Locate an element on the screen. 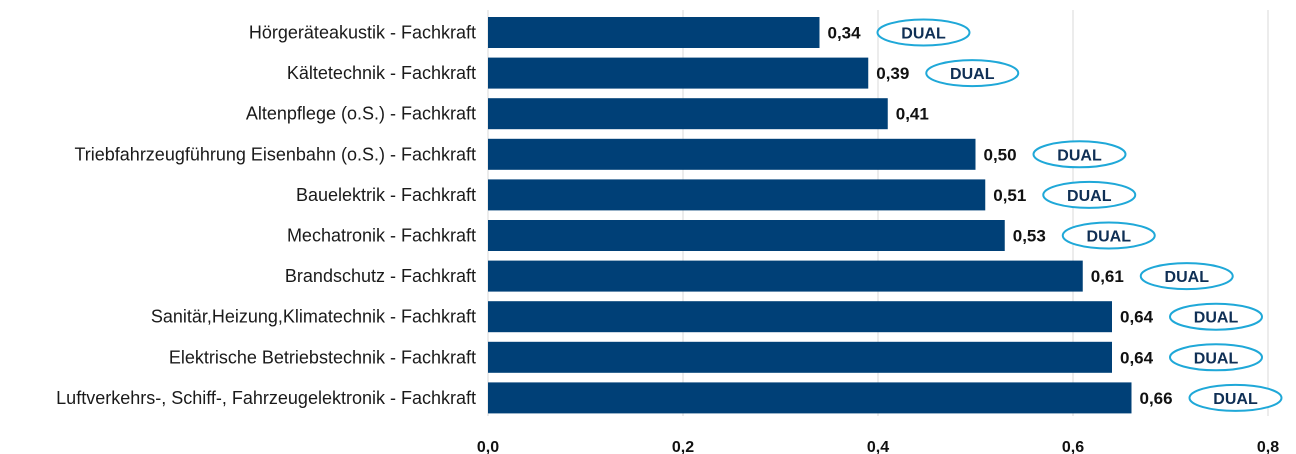  value-label: 0,66 is located at coordinates (1156, 398).